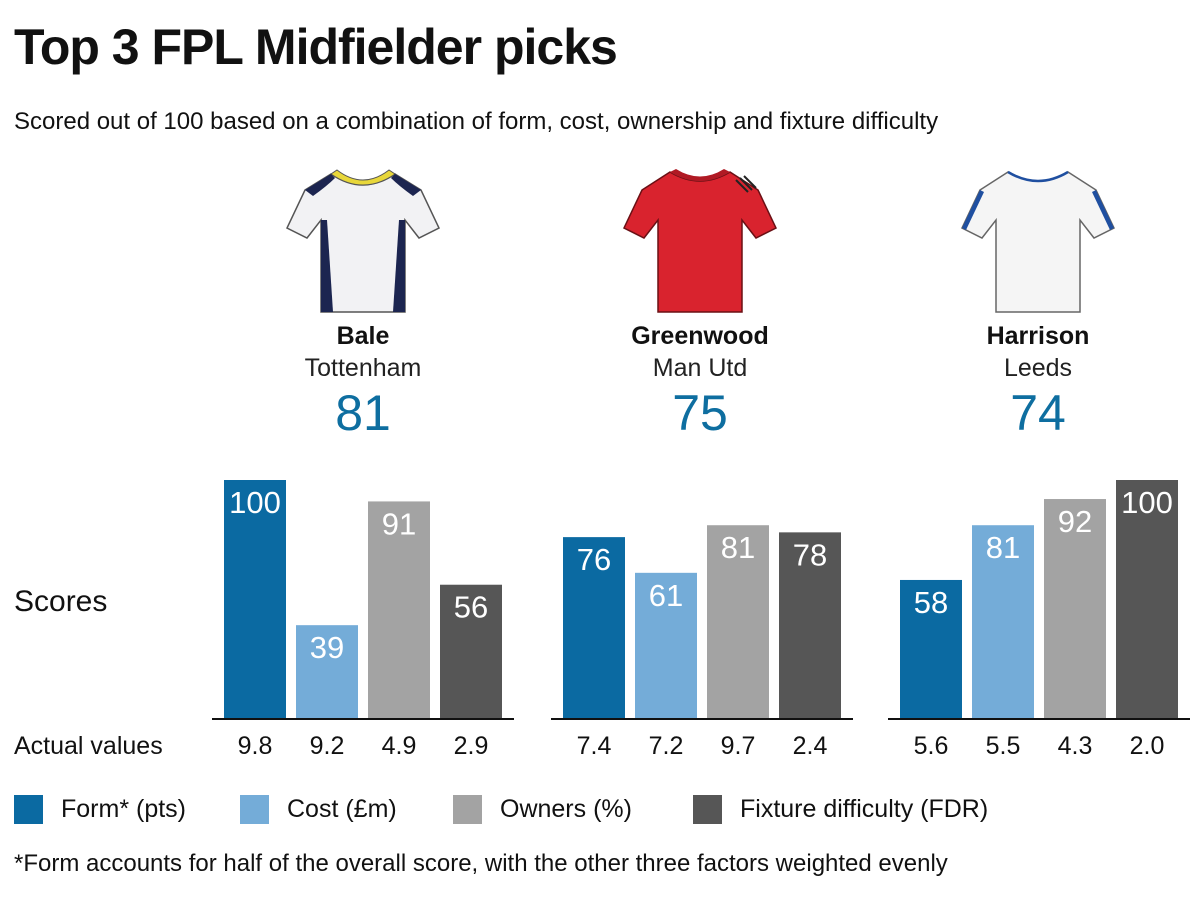 The height and width of the screenshot is (900, 1200). Describe the element at coordinates (327, 671) in the screenshot. I see `bar-bale-cost-m` at that location.